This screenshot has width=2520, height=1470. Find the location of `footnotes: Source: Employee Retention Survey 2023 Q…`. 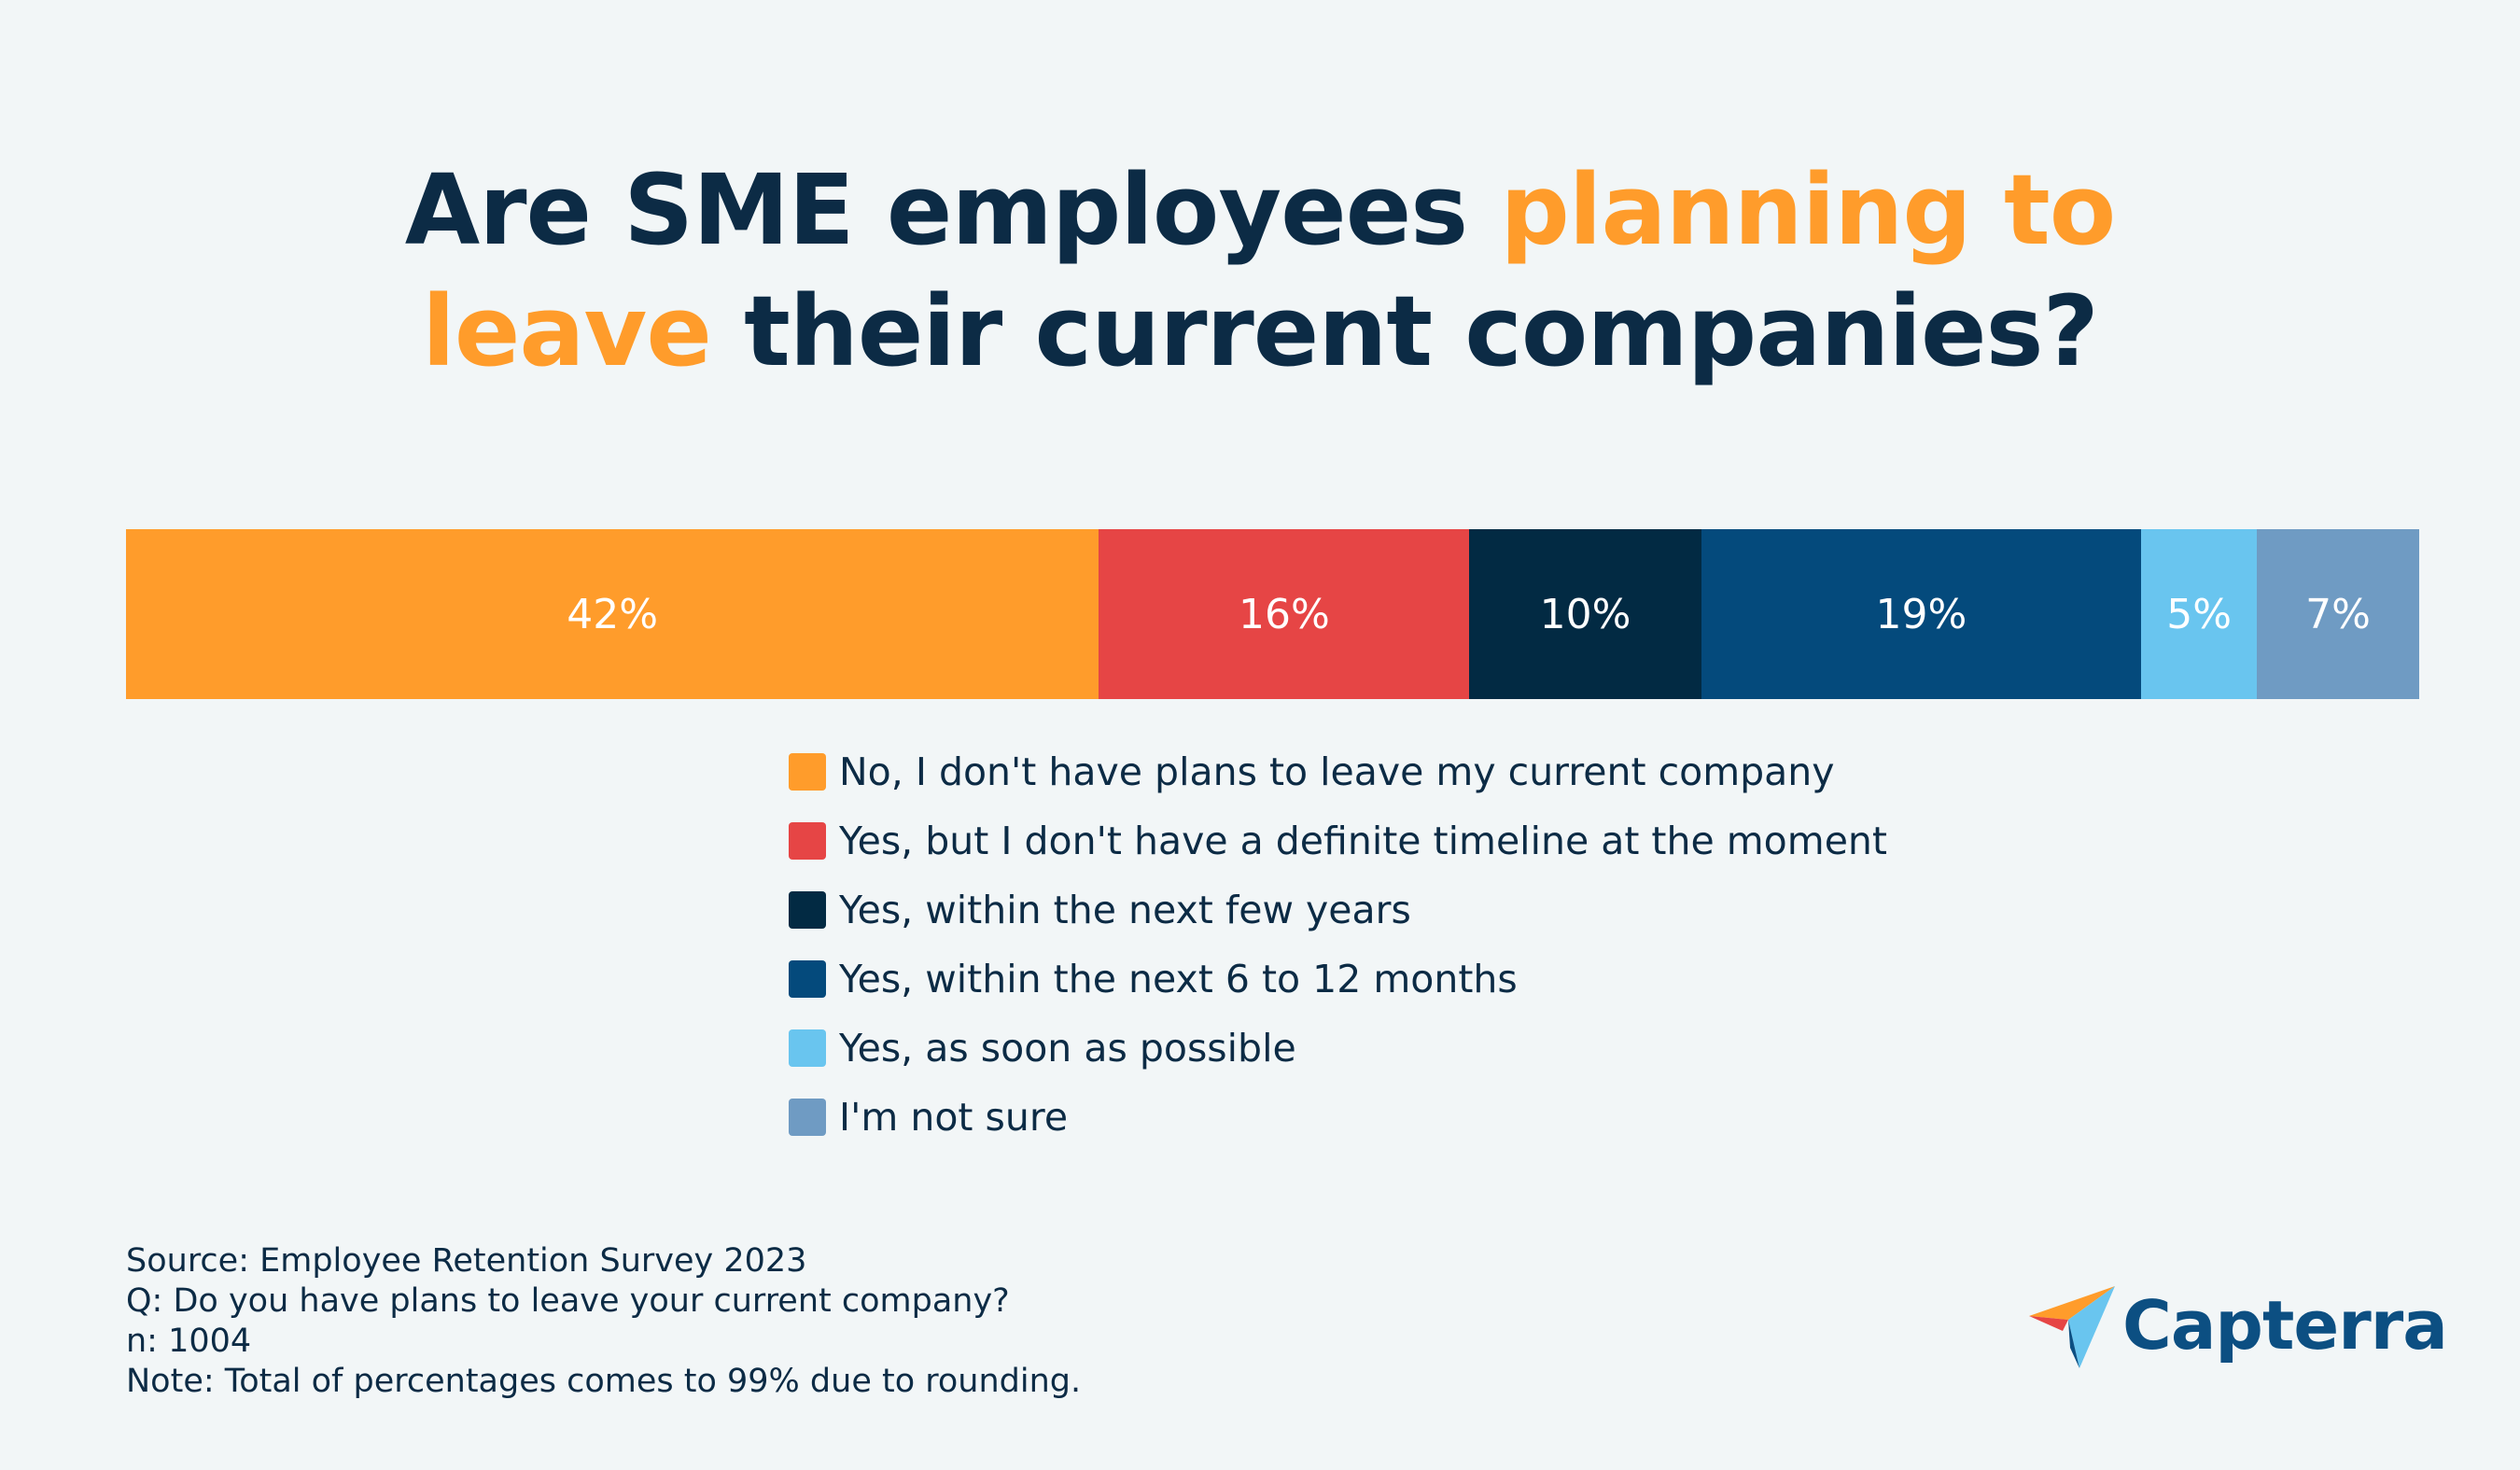

footnotes: Source: Employee Retention Survey 2023 Q… is located at coordinates (603, 1321).